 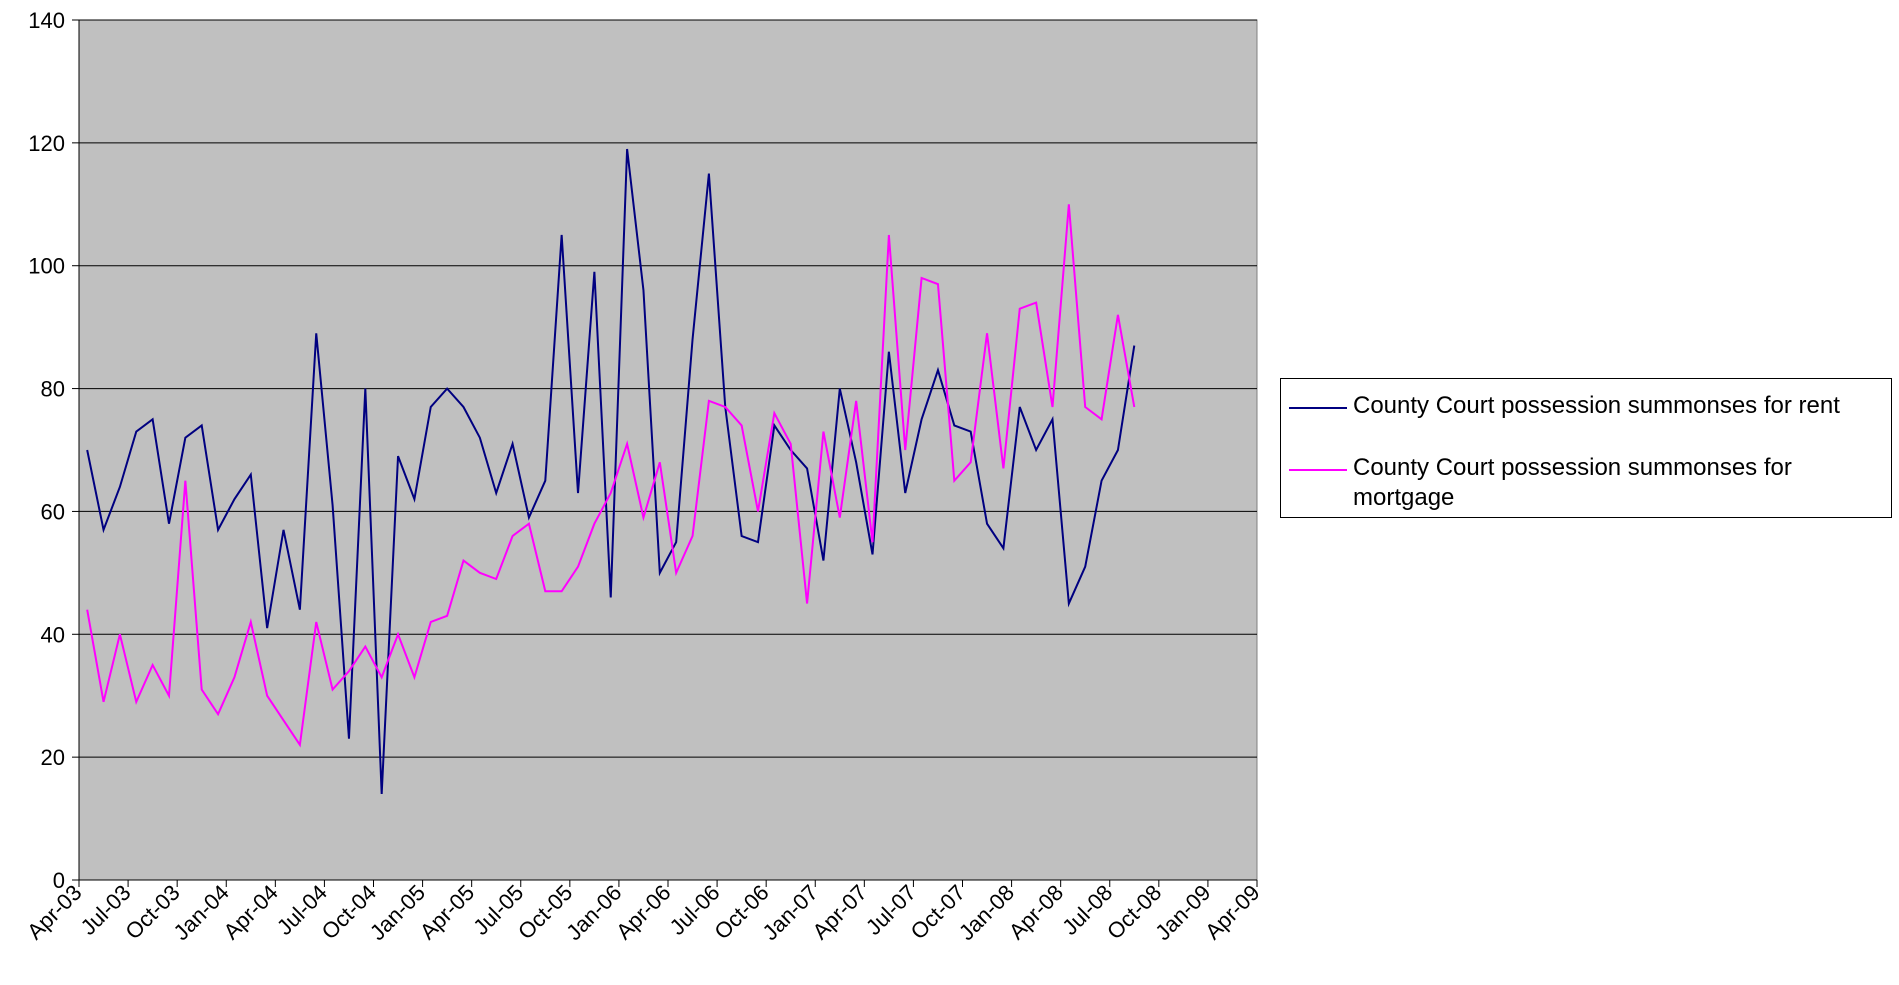 I want to click on y-tick-label: 40, so click(x=53, y=634).